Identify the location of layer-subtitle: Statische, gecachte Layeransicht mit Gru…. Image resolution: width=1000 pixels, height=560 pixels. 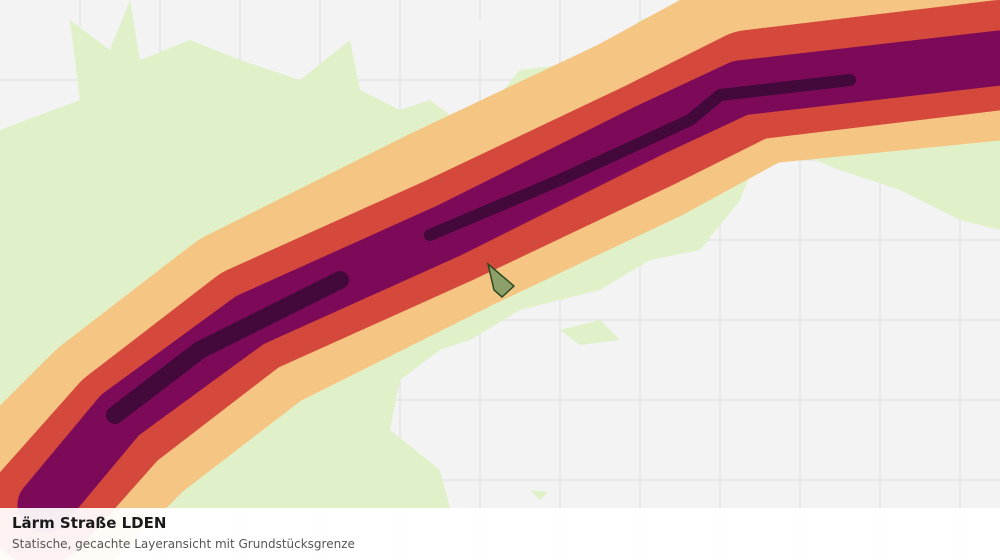
(183, 544).